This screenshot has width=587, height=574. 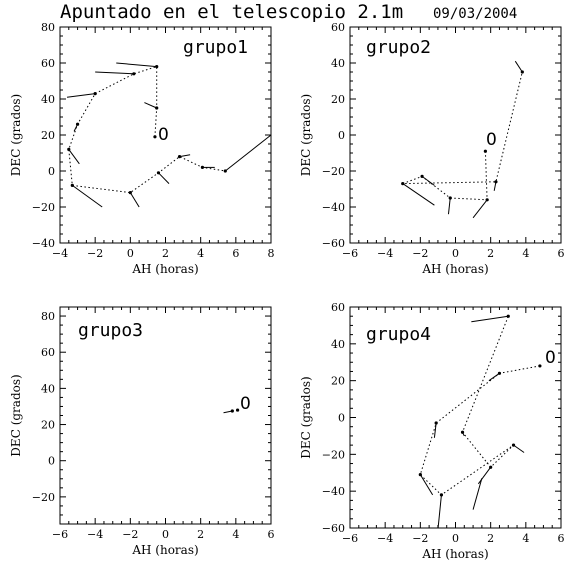 What do you see at coordinates (333, 528) in the screenshot?
I see `y-tick-label: −60` at bounding box center [333, 528].